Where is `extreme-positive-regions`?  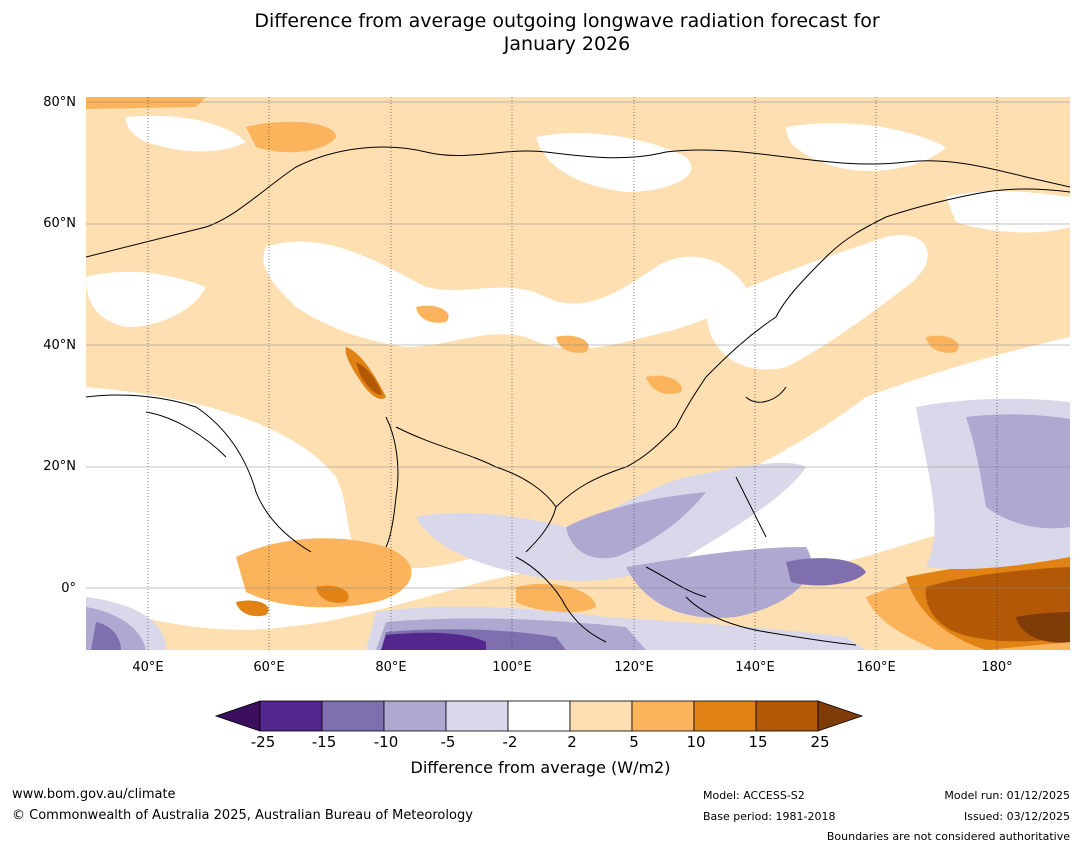
extreme-positive-regions is located at coordinates (1043, 627).